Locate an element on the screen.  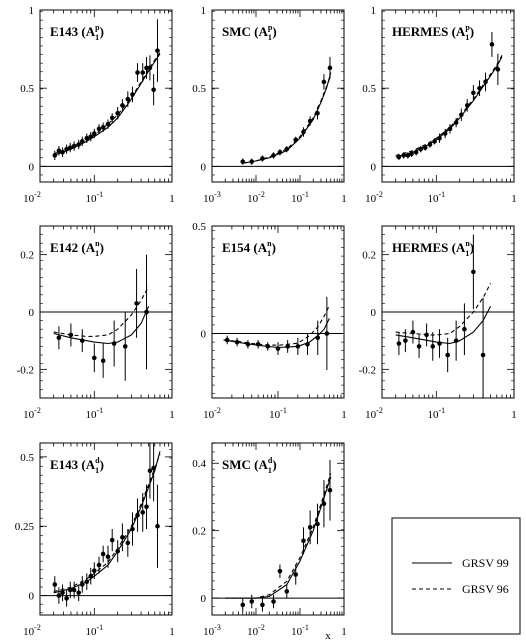
panel-title: E142 (A1n) is located at coordinates (77, 248).